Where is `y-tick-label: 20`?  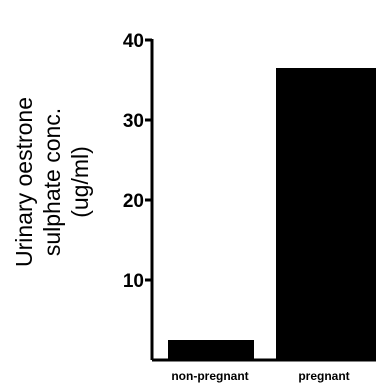
y-tick-label: 20 is located at coordinates (133, 201).